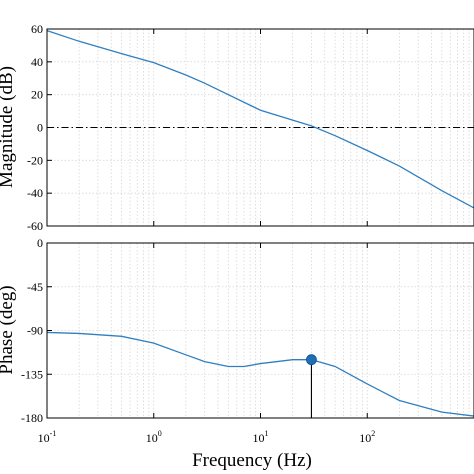 The image size is (474, 474). What do you see at coordinates (35, 226) in the screenshot?
I see `magnitude-y-tick-label: -60` at bounding box center [35, 226].